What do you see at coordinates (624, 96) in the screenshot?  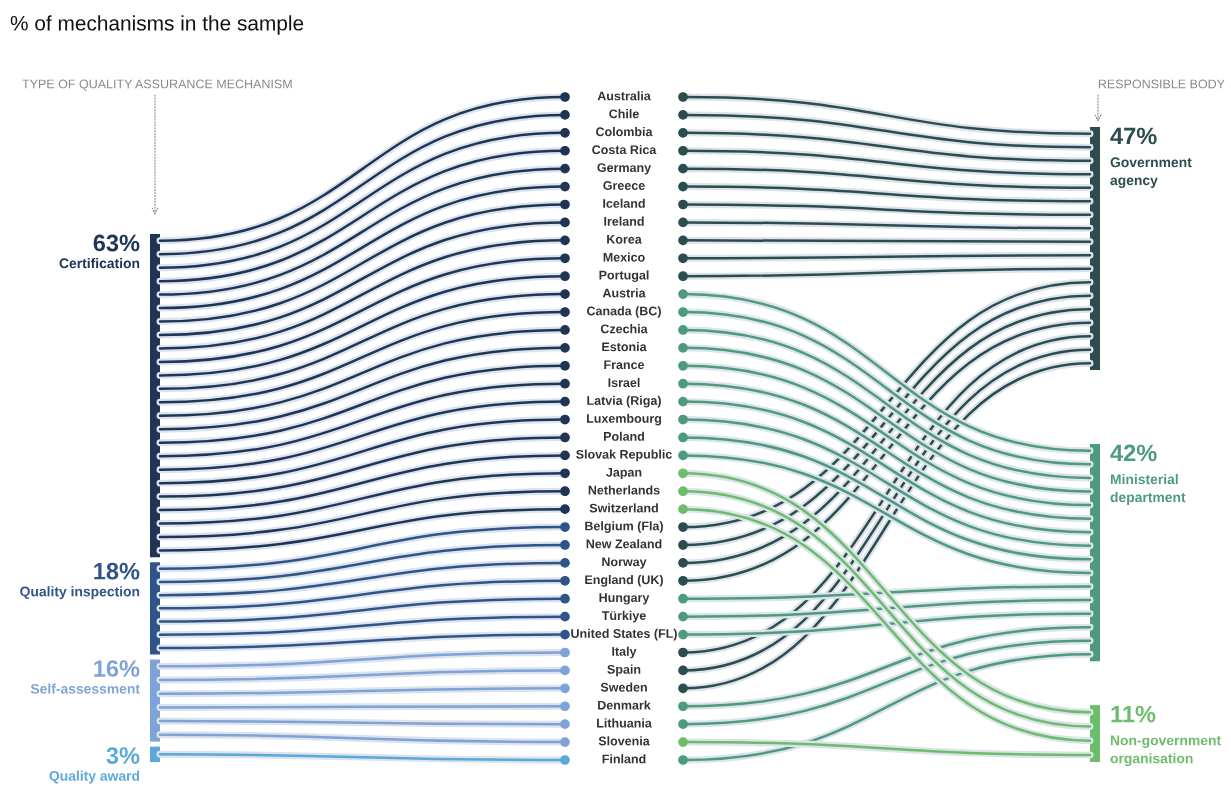 I see `text: Australia` at bounding box center [624, 96].